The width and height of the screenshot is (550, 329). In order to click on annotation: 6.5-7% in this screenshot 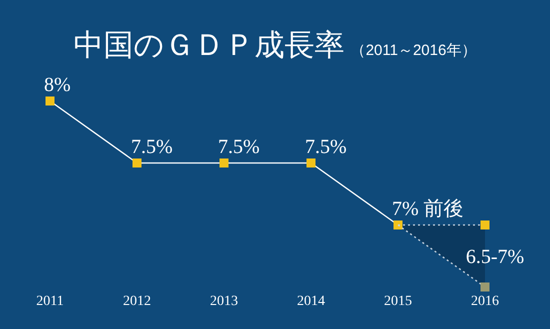, I will do `click(495, 257)`.